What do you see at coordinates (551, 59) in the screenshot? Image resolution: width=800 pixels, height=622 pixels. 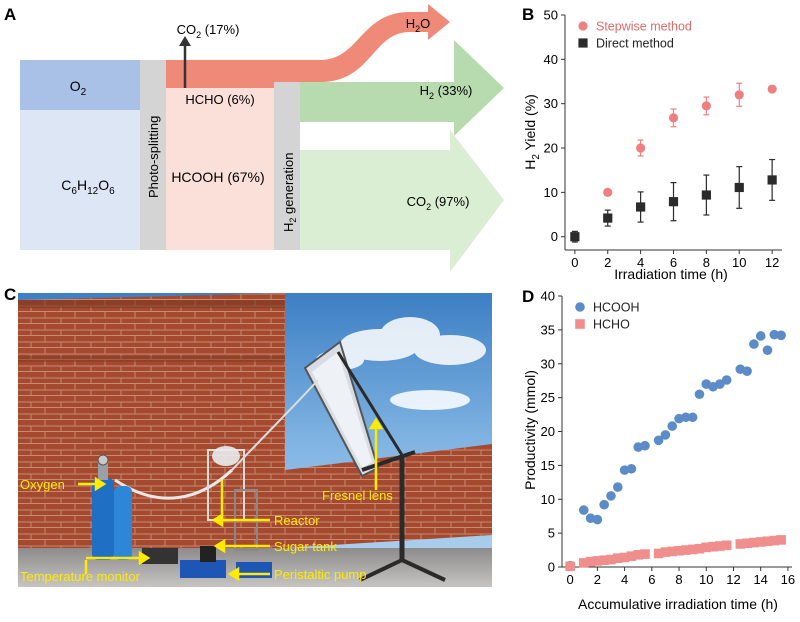 I see `y-tick-label: 40` at bounding box center [551, 59].